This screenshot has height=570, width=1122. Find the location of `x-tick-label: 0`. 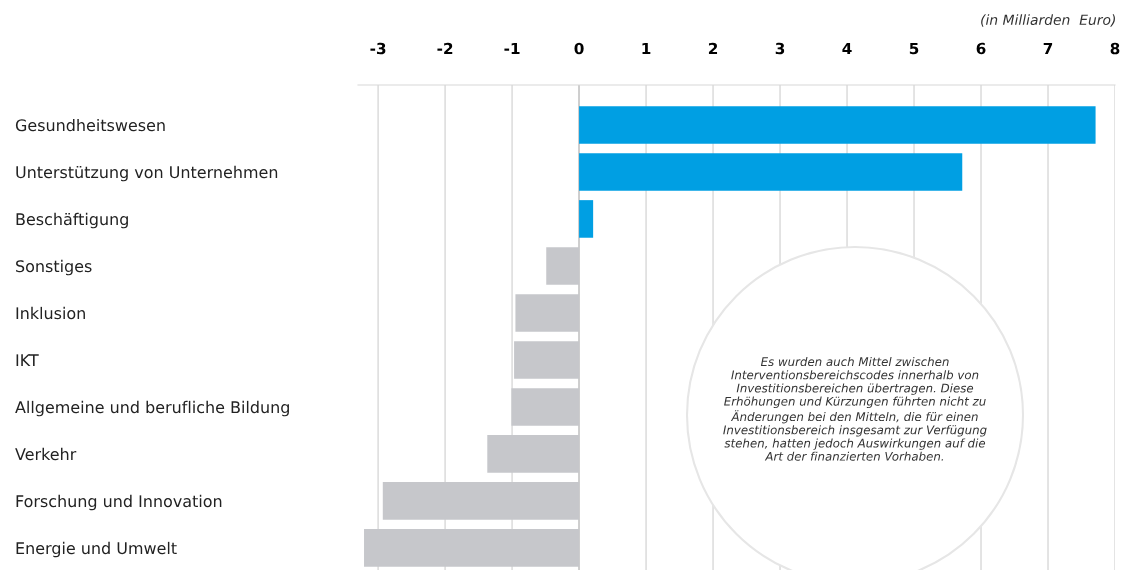

x-tick-label: 0 is located at coordinates (579, 48).